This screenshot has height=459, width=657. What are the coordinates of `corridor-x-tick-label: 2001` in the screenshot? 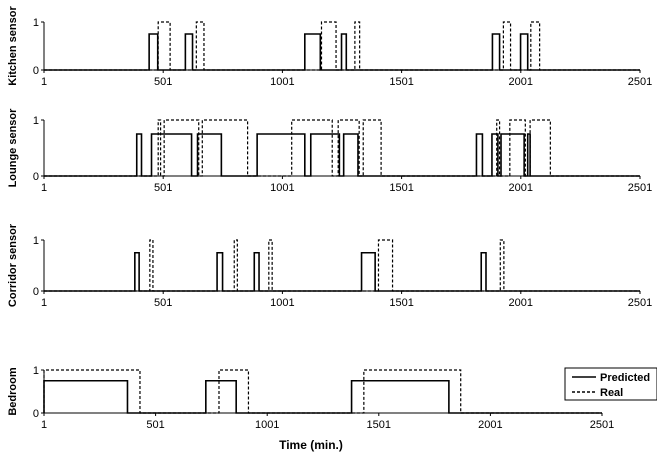 It's located at (521, 303).